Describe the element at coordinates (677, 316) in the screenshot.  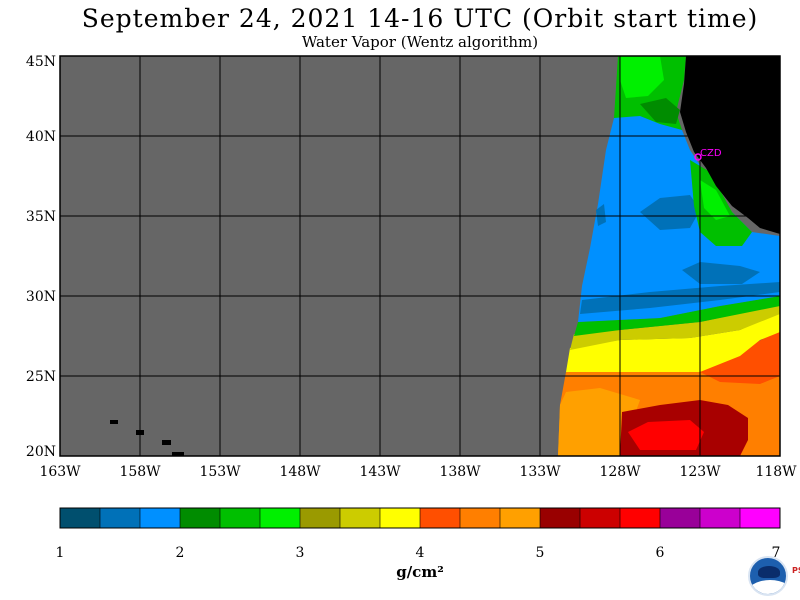
I see `swath-green-south` at that location.